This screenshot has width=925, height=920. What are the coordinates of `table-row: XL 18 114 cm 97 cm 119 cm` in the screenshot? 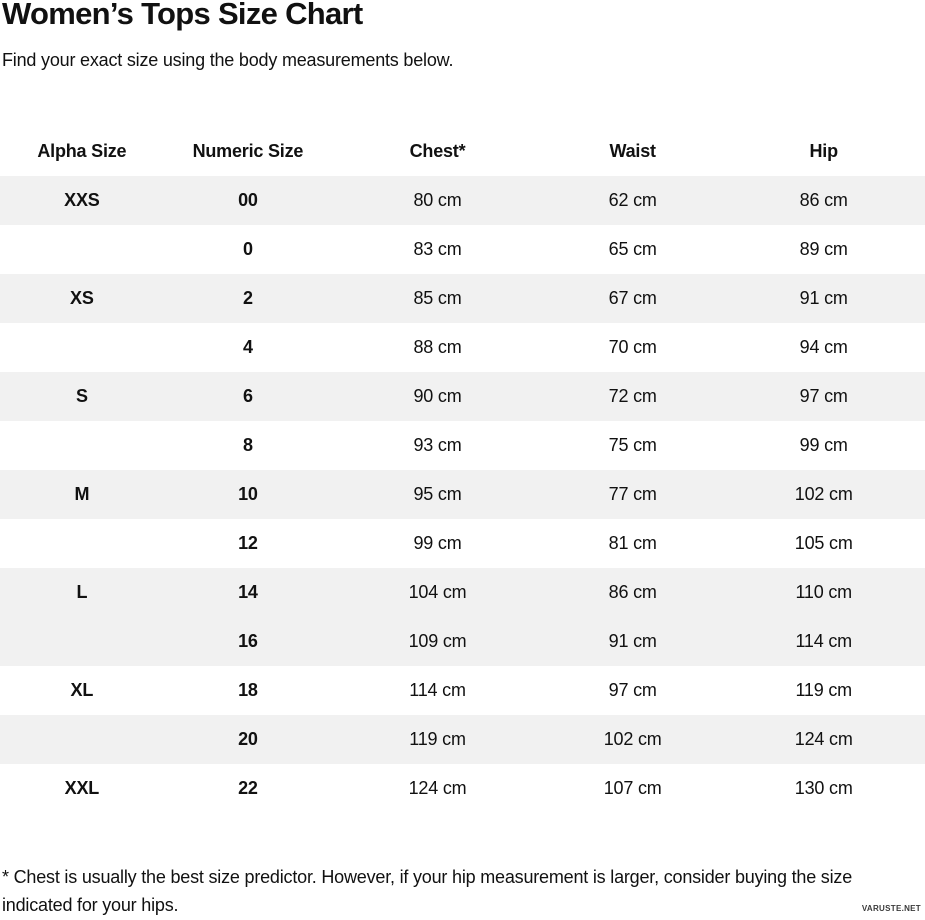 It's located at (462, 690).